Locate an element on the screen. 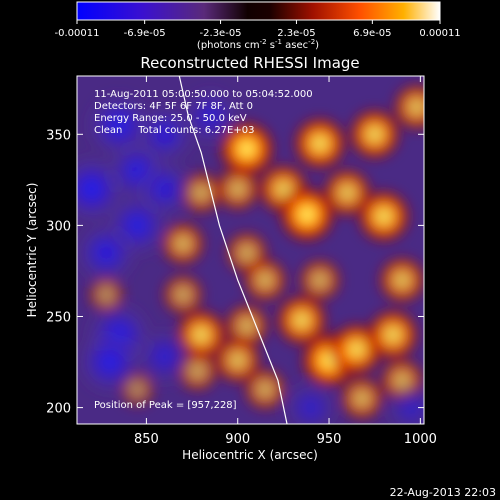  clean-total-counts-text: Clean Total counts: 6.27E+03 is located at coordinates (174, 130).